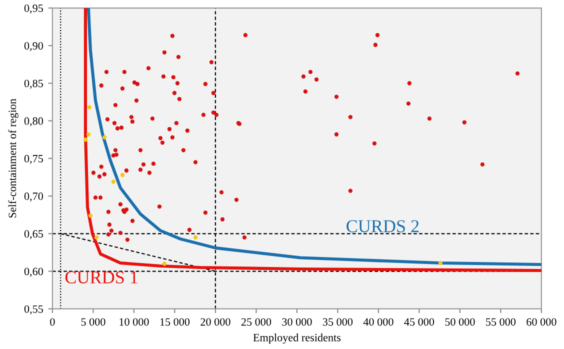  What do you see at coordinates (337, 322) in the screenshot?
I see `x-tick-label: 35 000` at bounding box center [337, 322].